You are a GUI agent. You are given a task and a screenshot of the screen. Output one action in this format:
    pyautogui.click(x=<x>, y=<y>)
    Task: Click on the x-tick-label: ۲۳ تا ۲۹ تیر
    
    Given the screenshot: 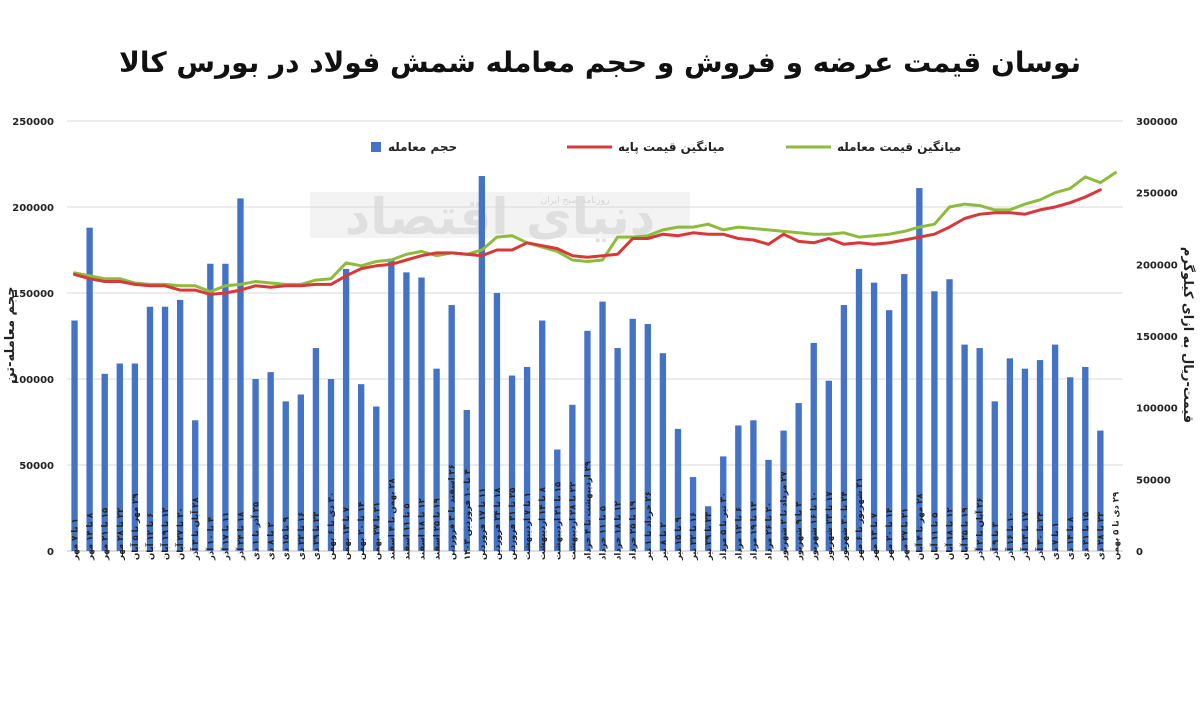 What is the action you would take?
    pyautogui.click(x=709, y=536)
    